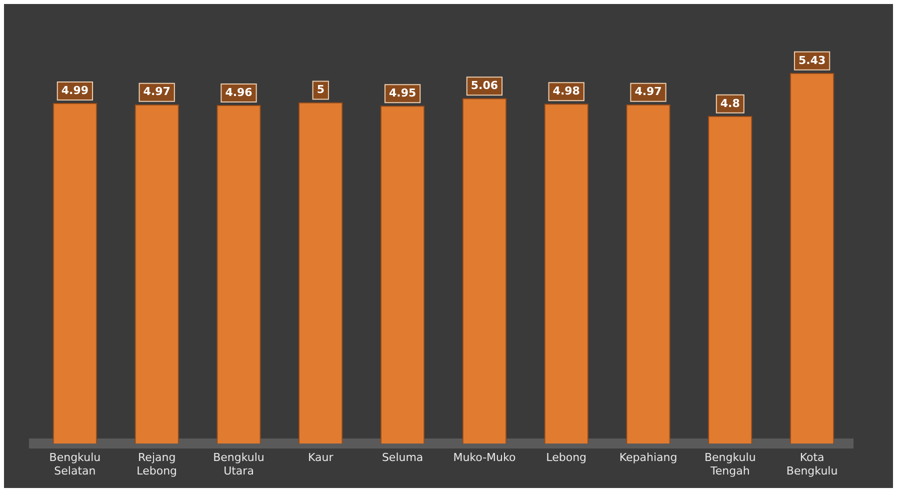 The image size is (897, 492). I want to click on x-tick-label: Bengkulu Utara, so click(238, 464).